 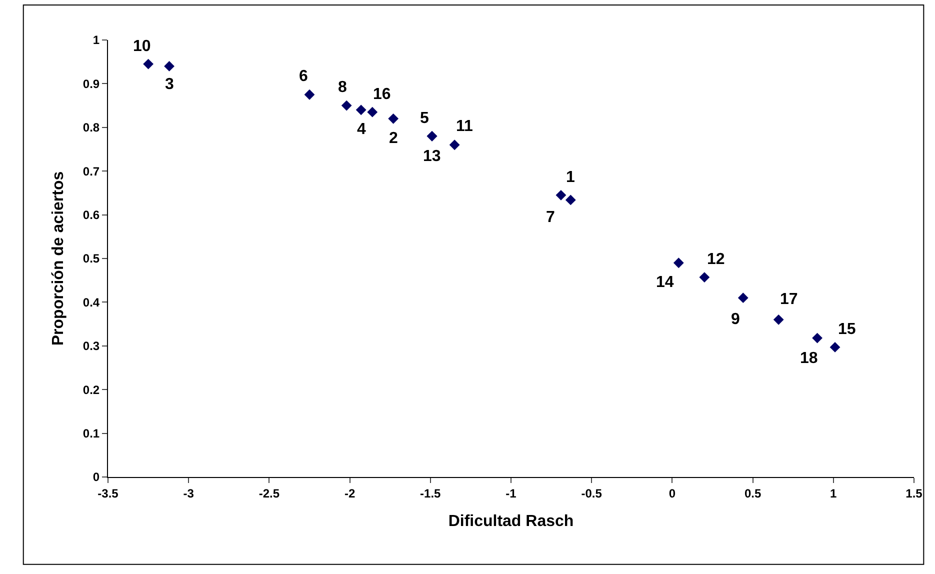 What do you see at coordinates (108, 493) in the screenshot?
I see `x-tick-label: -3.5` at bounding box center [108, 493].